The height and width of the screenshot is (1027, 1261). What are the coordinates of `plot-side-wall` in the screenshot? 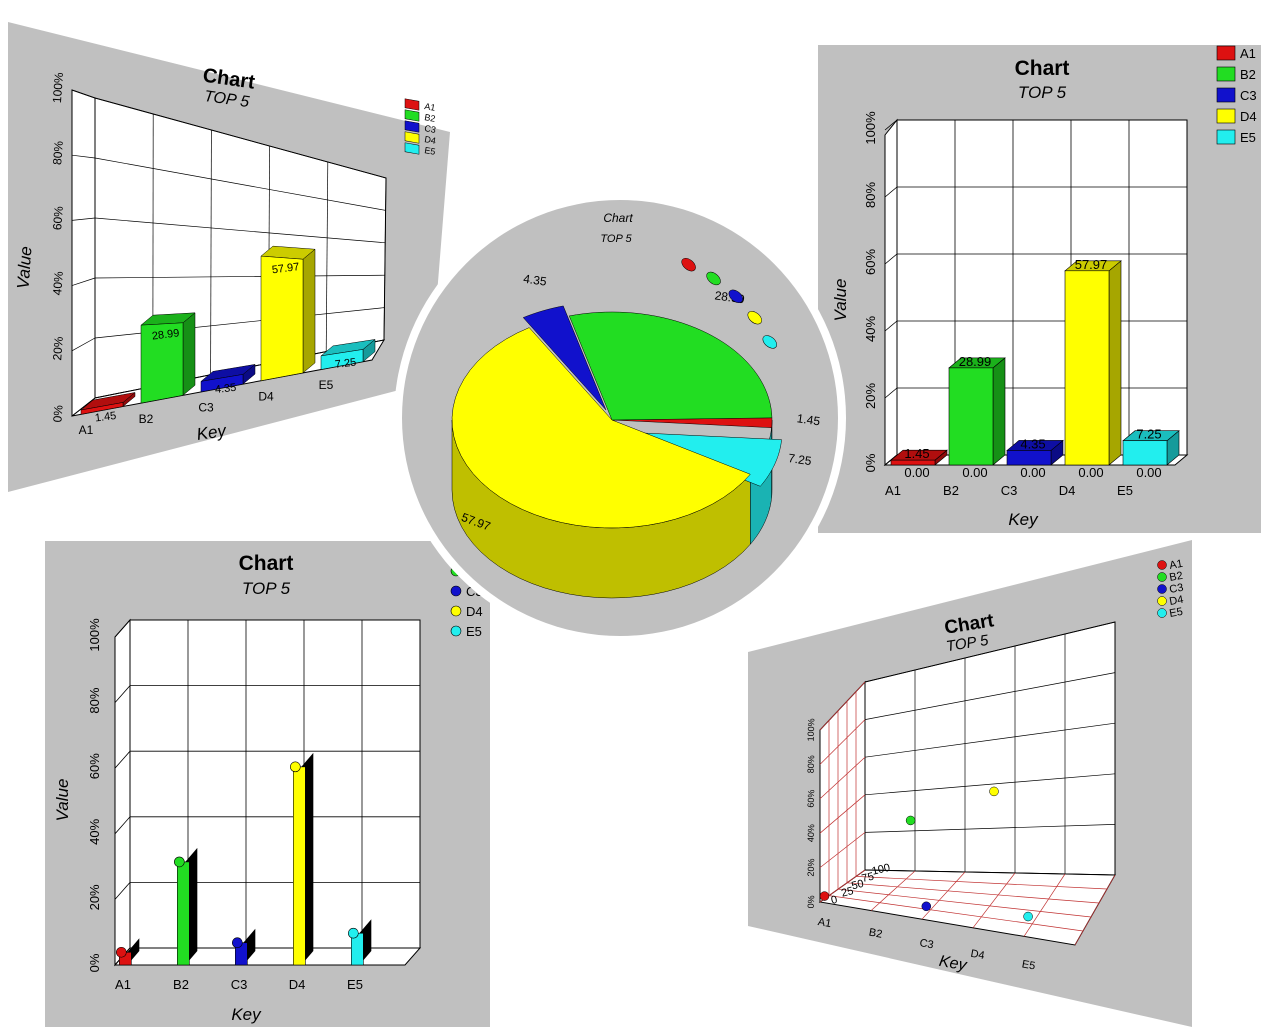 It's located at (891, 292).